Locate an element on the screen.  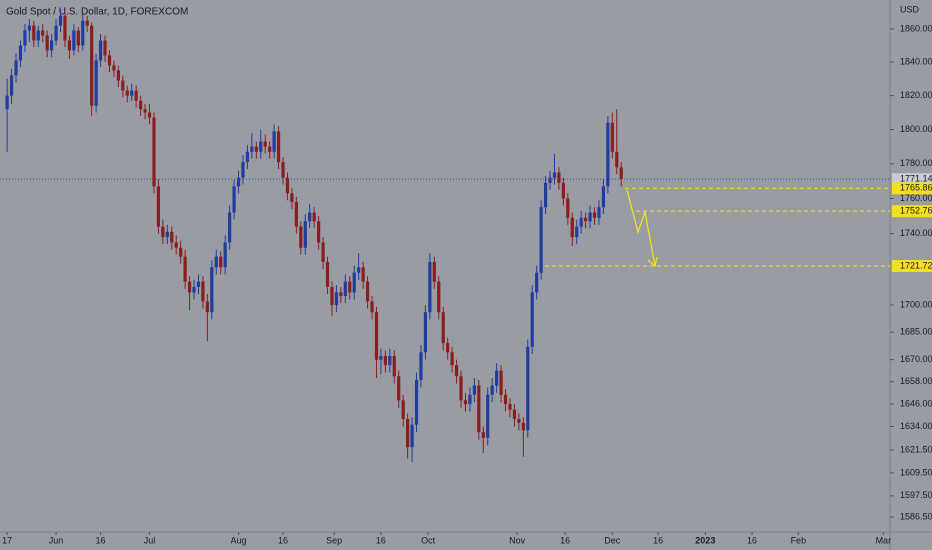
arrow-head is located at coordinates (652, 262).